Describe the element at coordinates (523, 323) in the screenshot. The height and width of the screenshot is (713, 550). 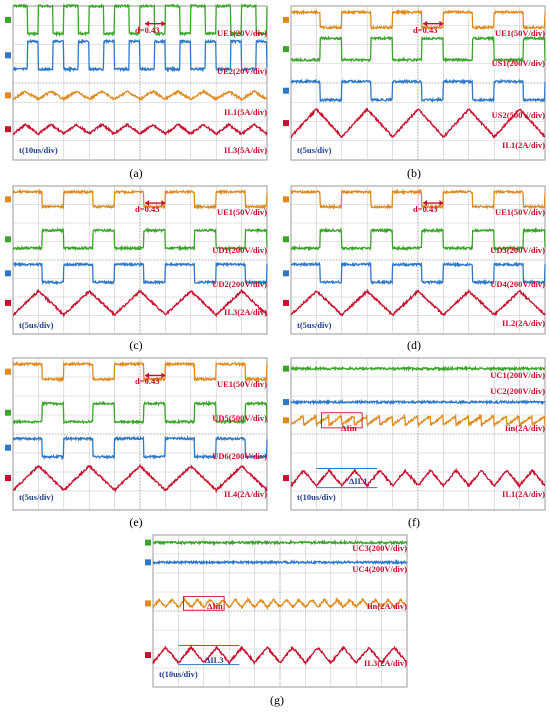
I see `series-label: IL2(2A/div)` at that location.